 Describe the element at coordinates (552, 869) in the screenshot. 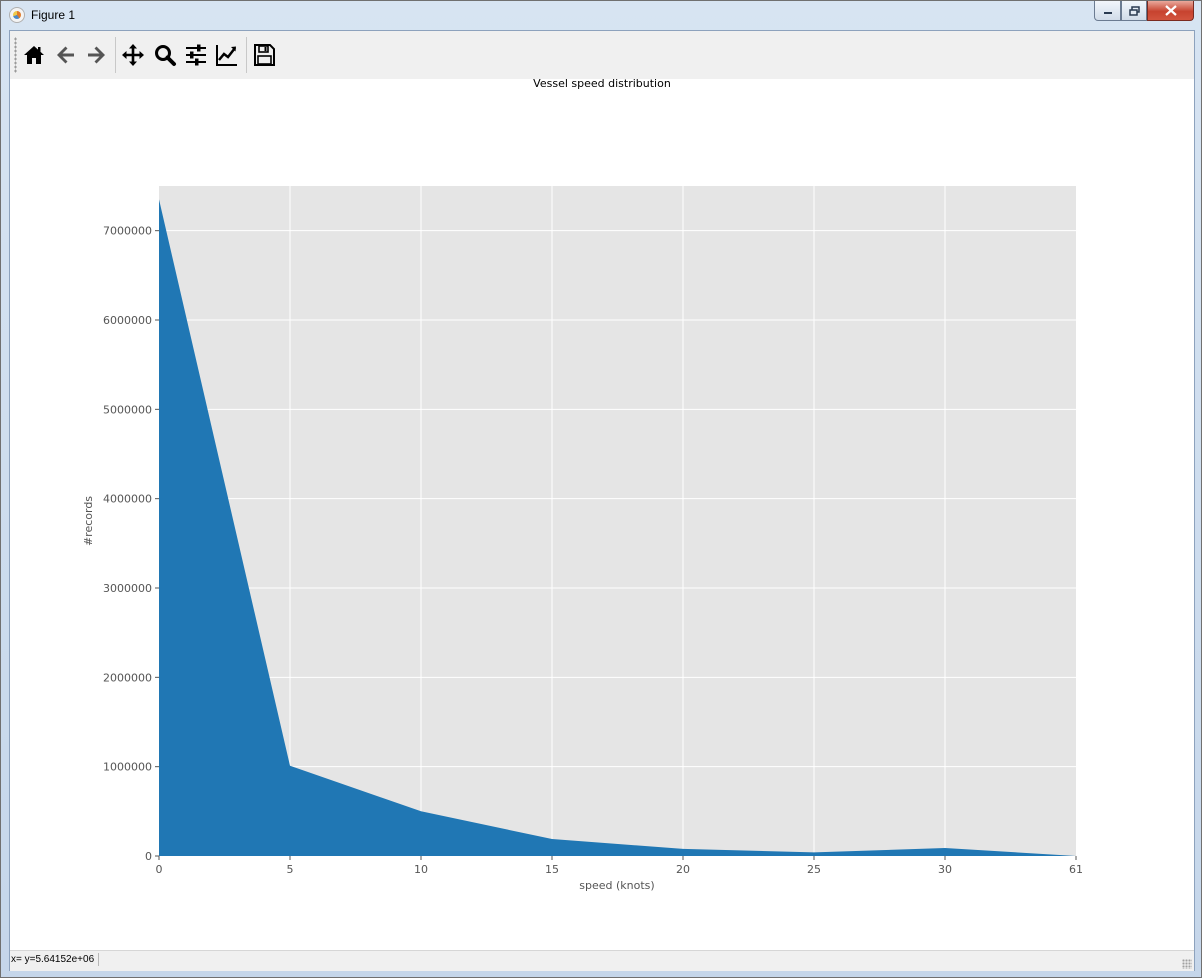

I see `x-tick-label: 15` at that location.